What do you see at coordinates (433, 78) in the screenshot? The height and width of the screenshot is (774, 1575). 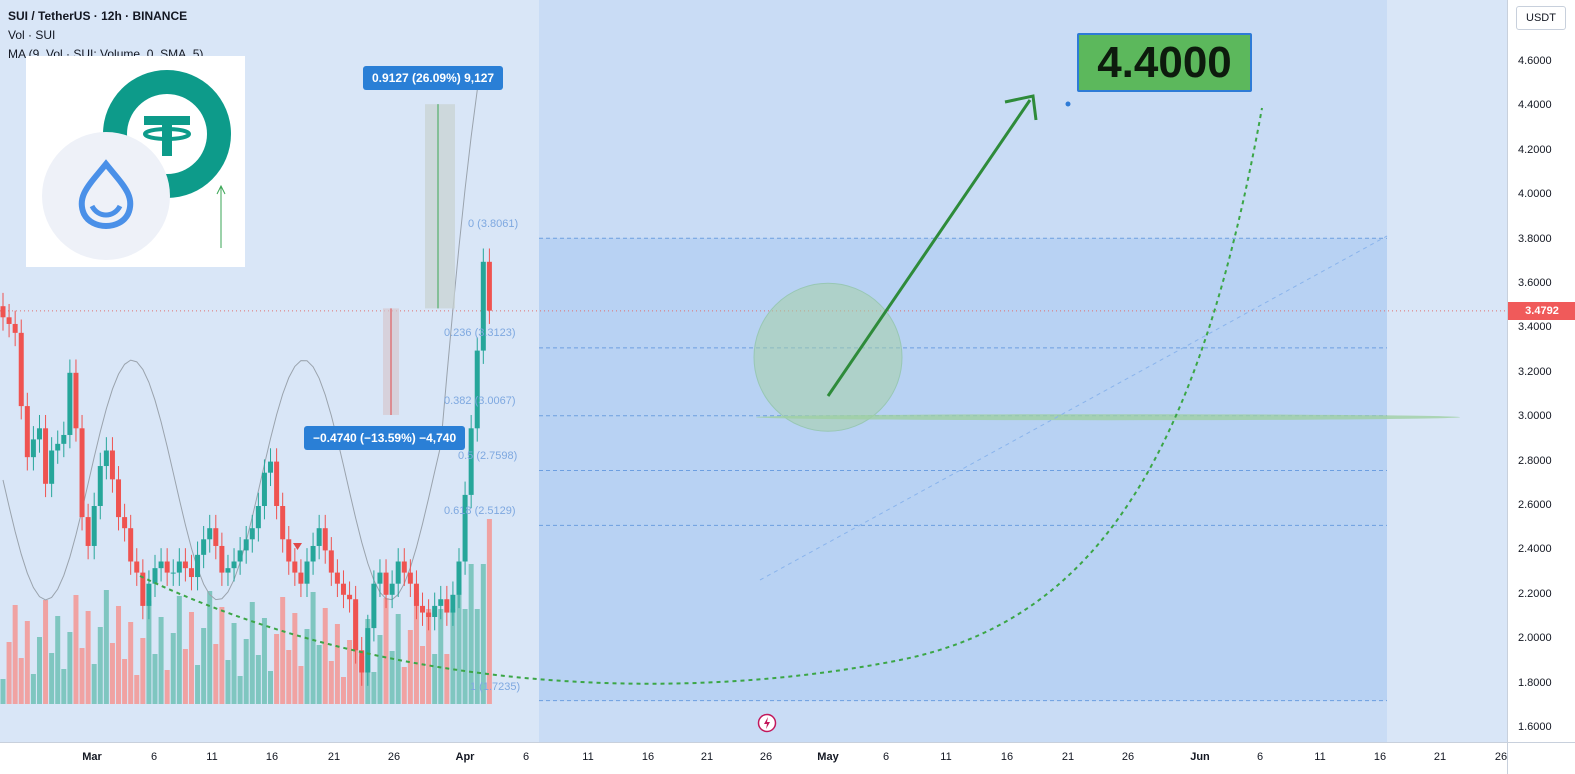 I see `up-measure-label: 0.9127 (26.09%) 9,127` at bounding box center [433, 78].